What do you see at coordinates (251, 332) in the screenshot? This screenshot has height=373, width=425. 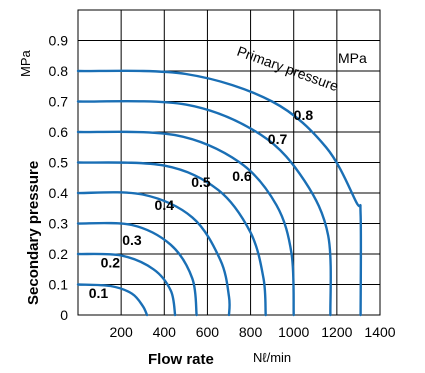 I see `x-tick-label: 800` at bounding box center [251, 332].